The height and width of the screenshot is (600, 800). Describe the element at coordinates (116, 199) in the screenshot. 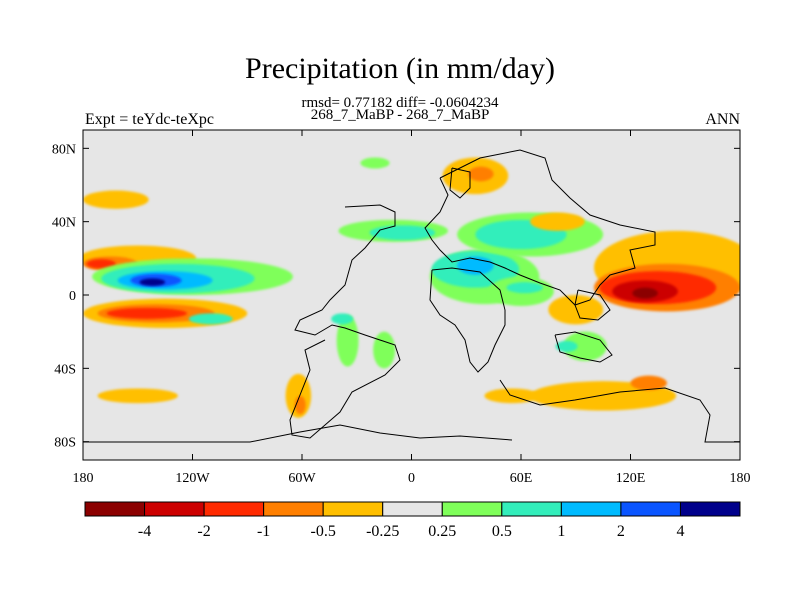

I see `region-n-pacific-midlat-dry` at that location.